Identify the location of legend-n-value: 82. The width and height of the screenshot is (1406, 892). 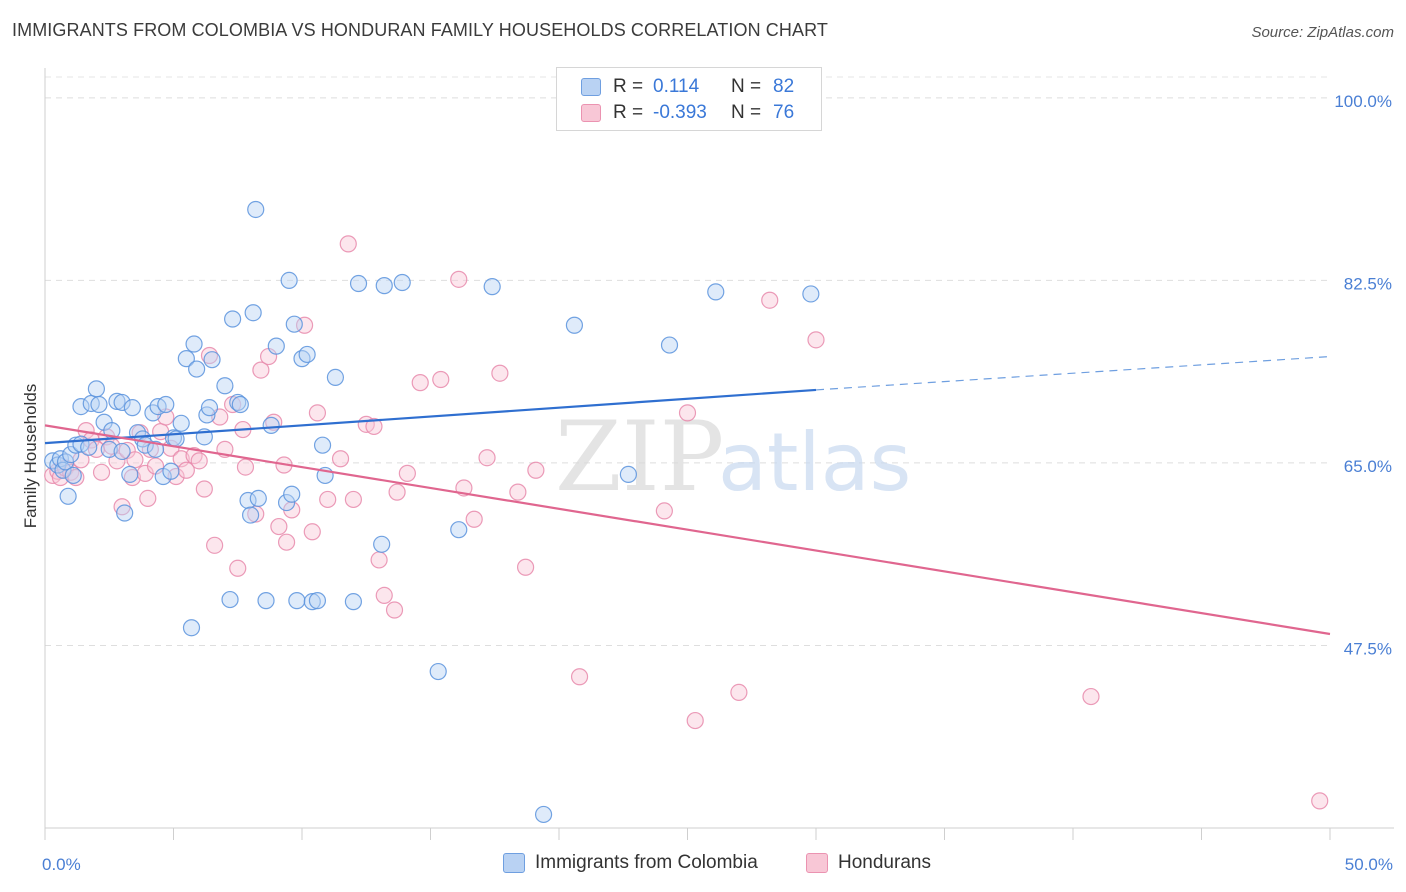
(784, 86).